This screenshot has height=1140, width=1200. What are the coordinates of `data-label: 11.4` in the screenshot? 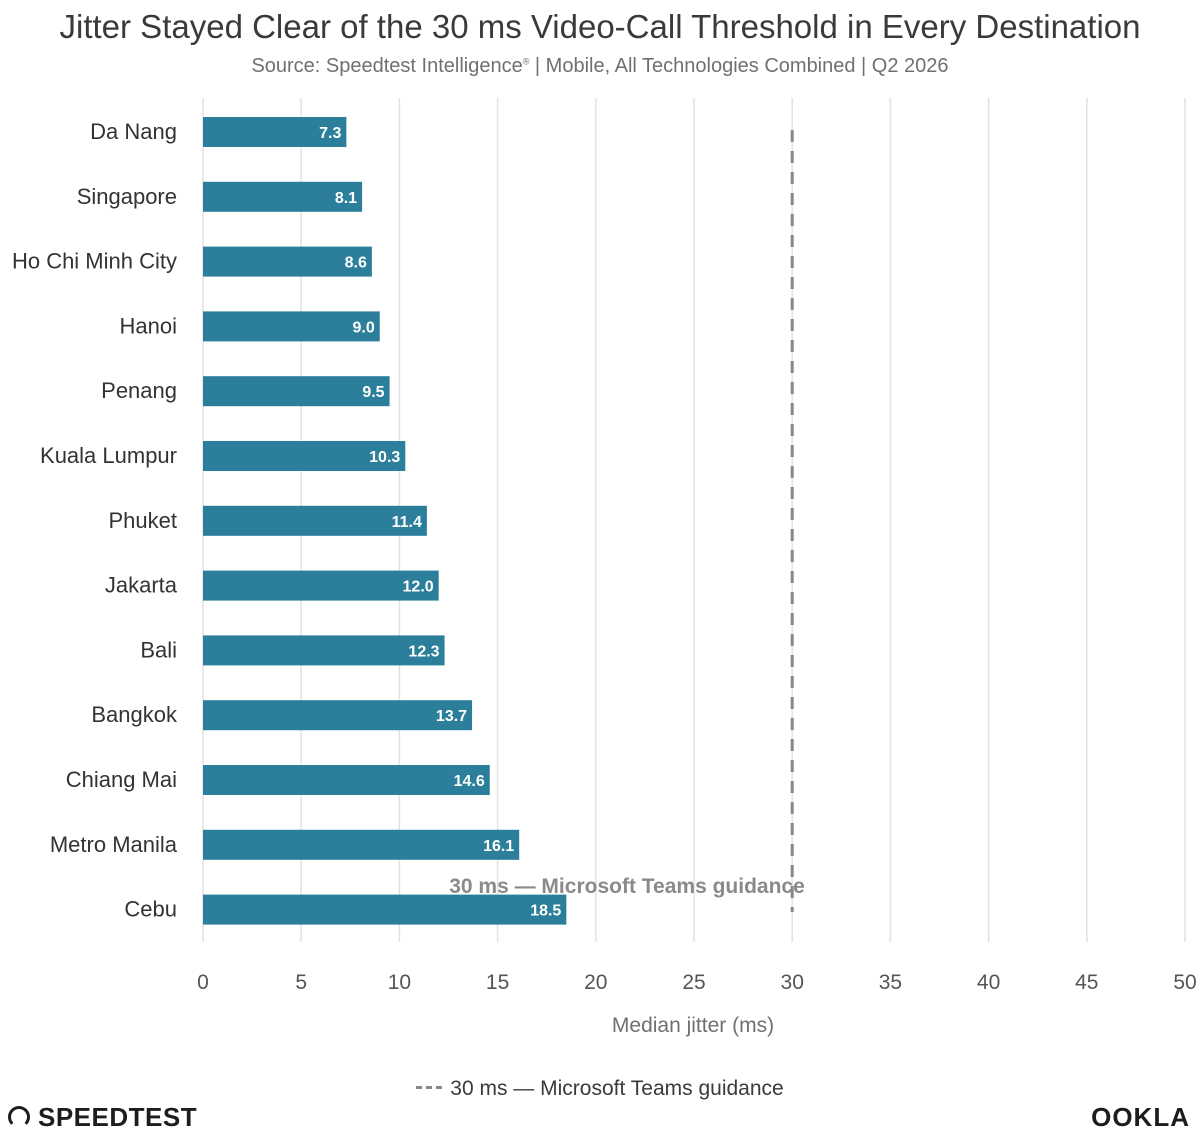 It's located at (407, 522).